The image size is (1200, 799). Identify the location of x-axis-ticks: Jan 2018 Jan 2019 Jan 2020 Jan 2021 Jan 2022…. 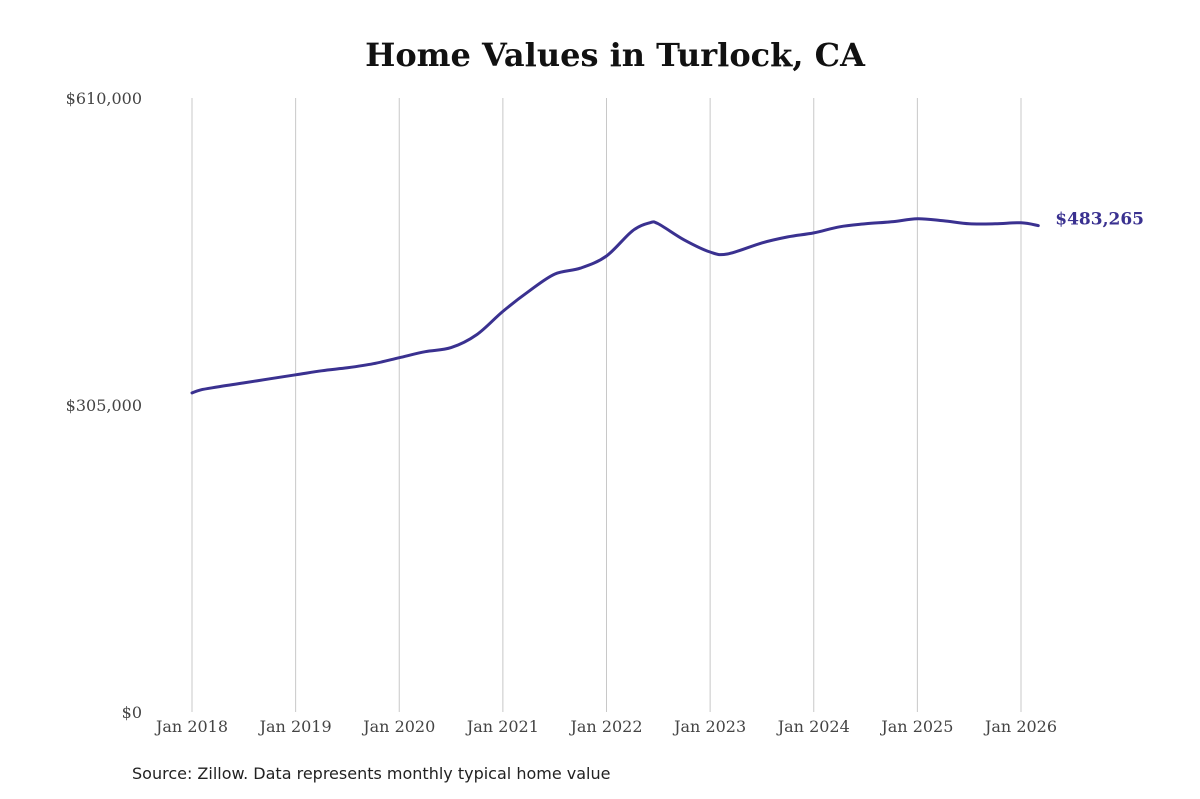
(605, 726).